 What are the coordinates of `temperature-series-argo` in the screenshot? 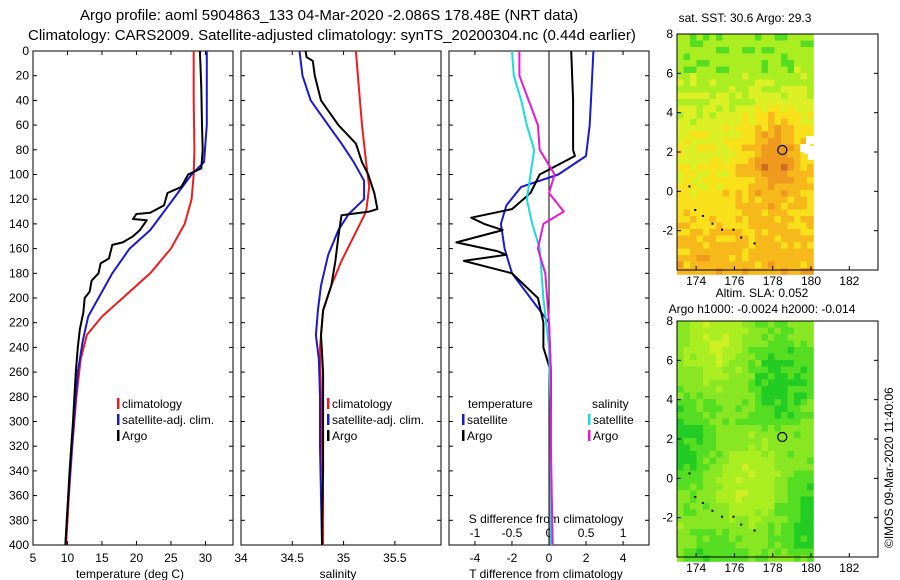 It's located at (134, 298).